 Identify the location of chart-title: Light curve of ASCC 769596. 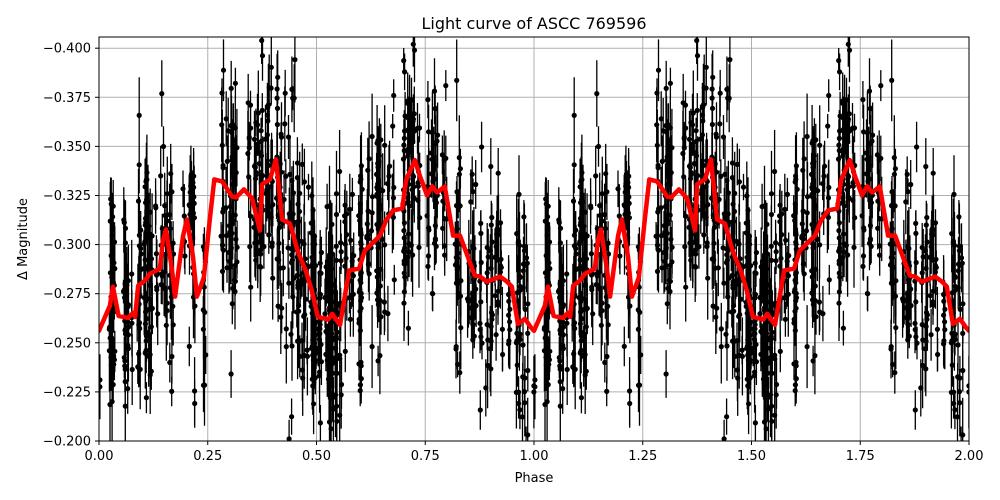
(533, 23).